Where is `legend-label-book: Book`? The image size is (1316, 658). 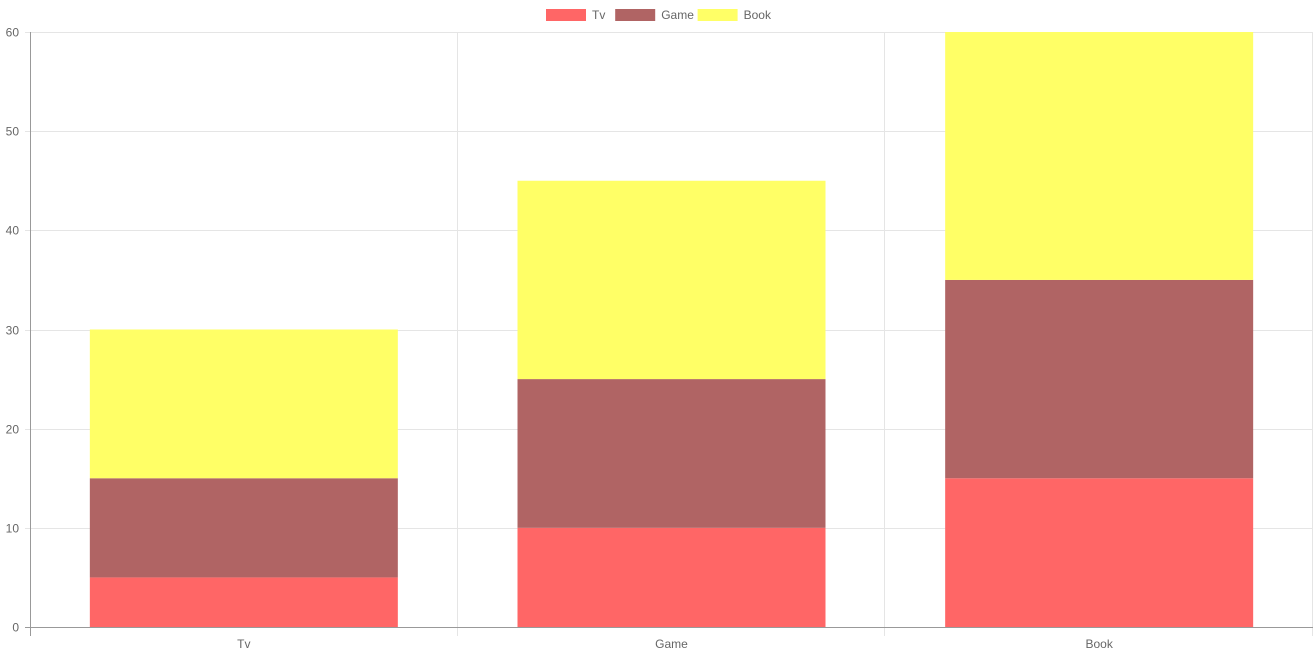 legend-label-book: Book is located at coordinates (758, 15).